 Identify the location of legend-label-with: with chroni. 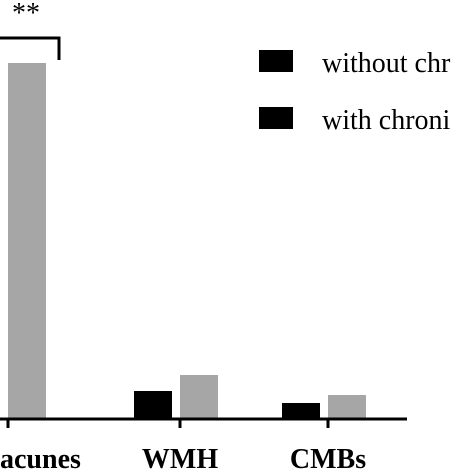
(386, 120).